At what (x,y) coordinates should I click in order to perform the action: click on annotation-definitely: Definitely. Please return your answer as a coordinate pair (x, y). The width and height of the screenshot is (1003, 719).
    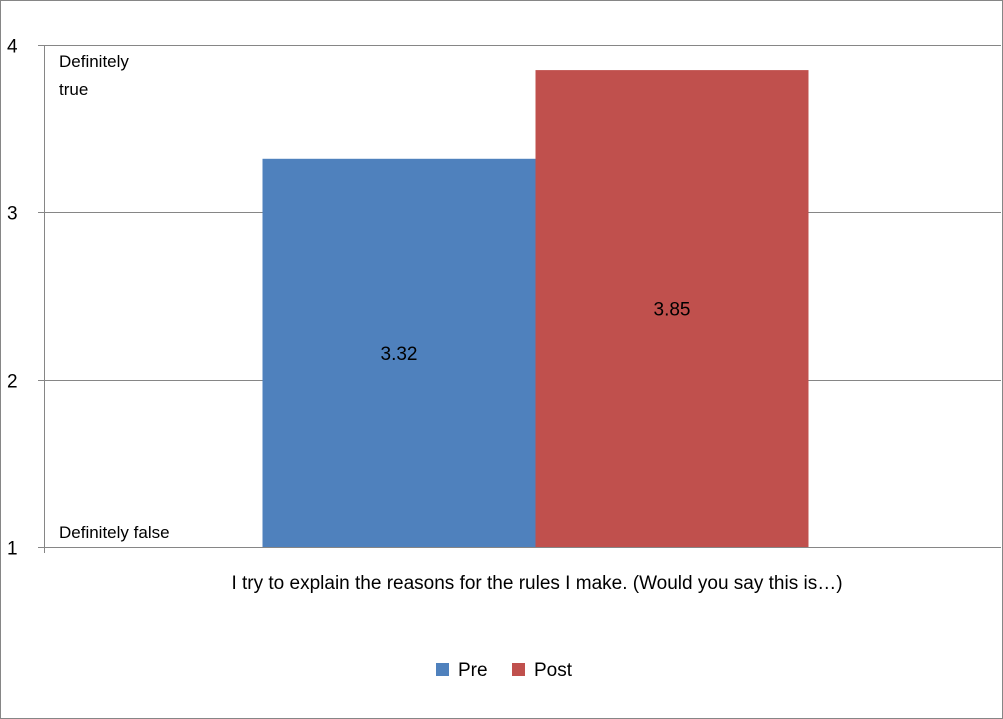
    Looking at the image, I should click on (94, 61).